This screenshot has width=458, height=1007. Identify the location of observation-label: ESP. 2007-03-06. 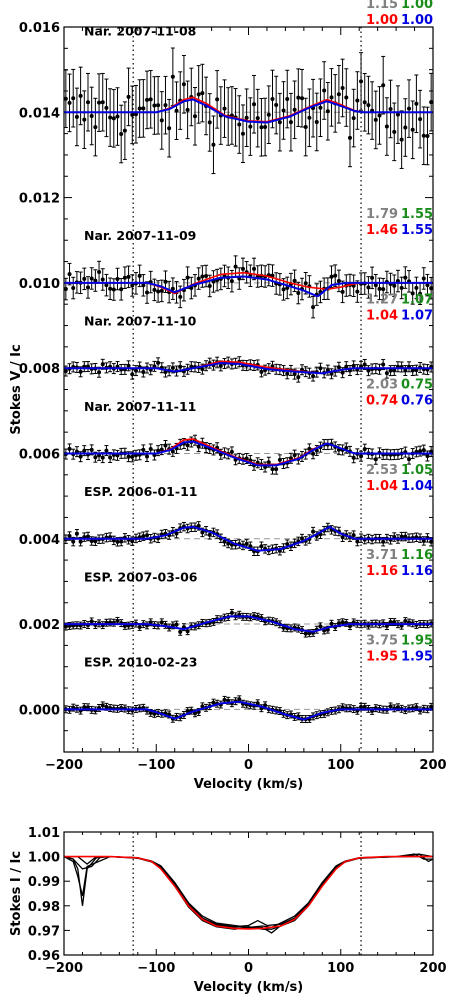
(141, 576).